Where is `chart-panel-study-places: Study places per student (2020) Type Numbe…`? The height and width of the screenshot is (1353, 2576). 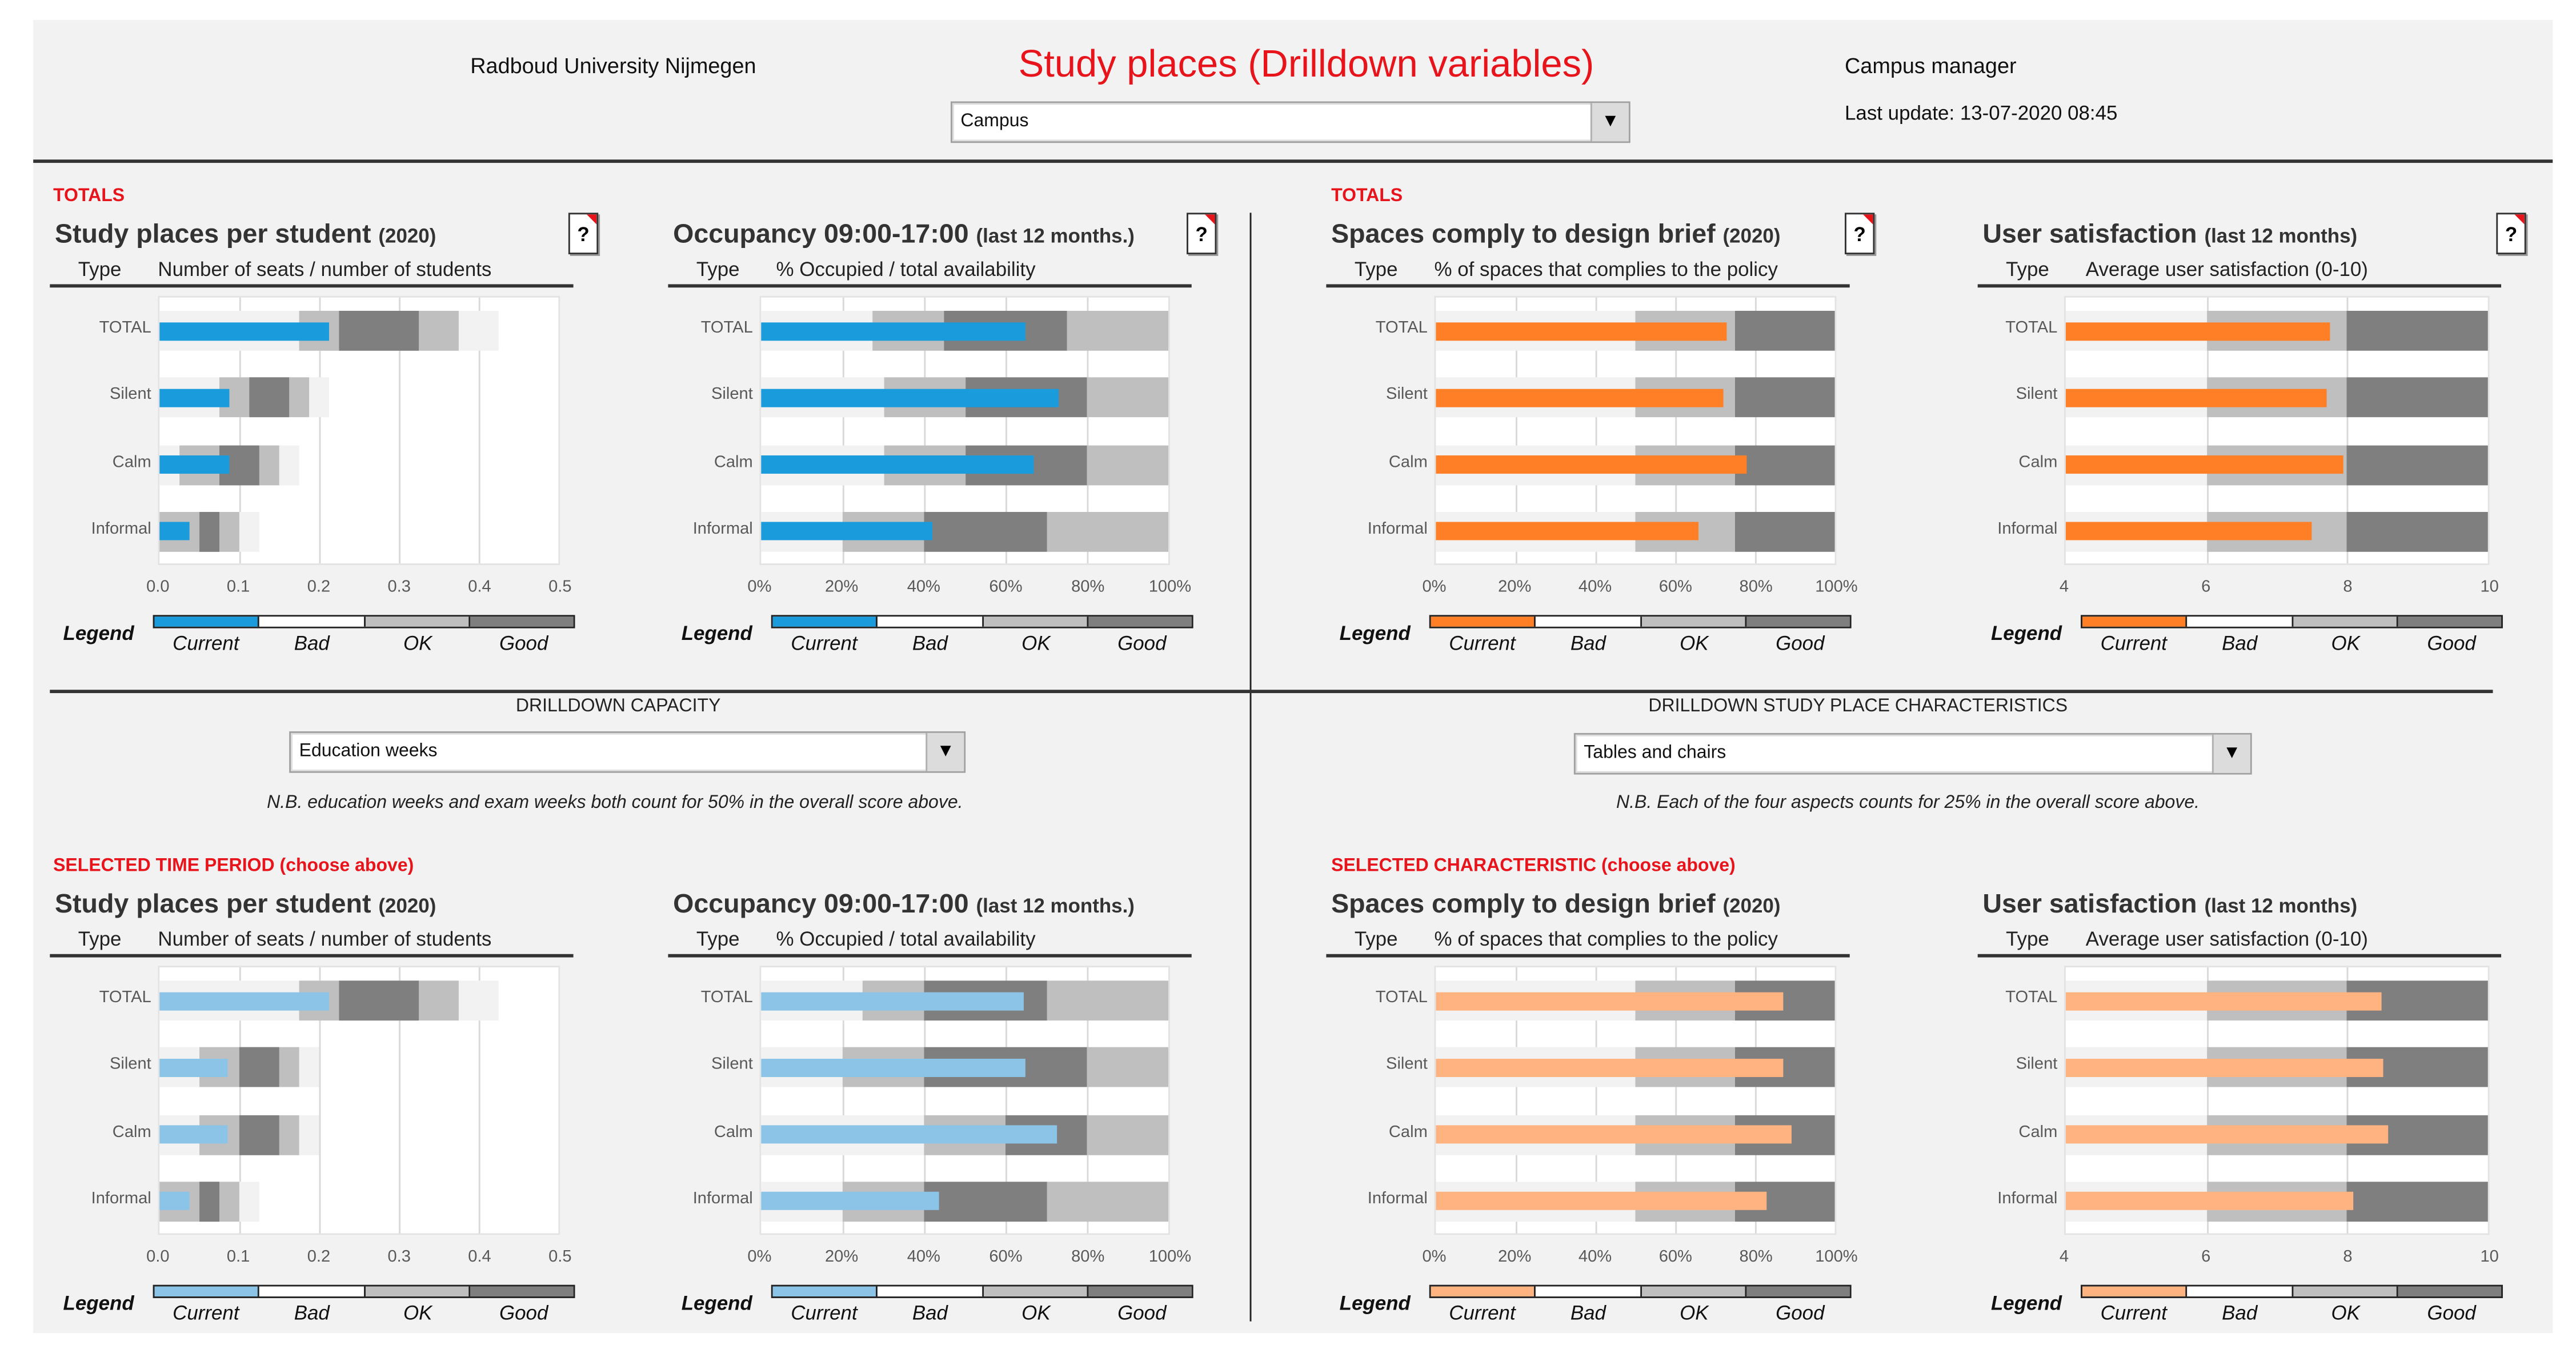
chart-panel-study-places: Study places per student (2020) Type Numbe… is located at coordinates (312, 1111).